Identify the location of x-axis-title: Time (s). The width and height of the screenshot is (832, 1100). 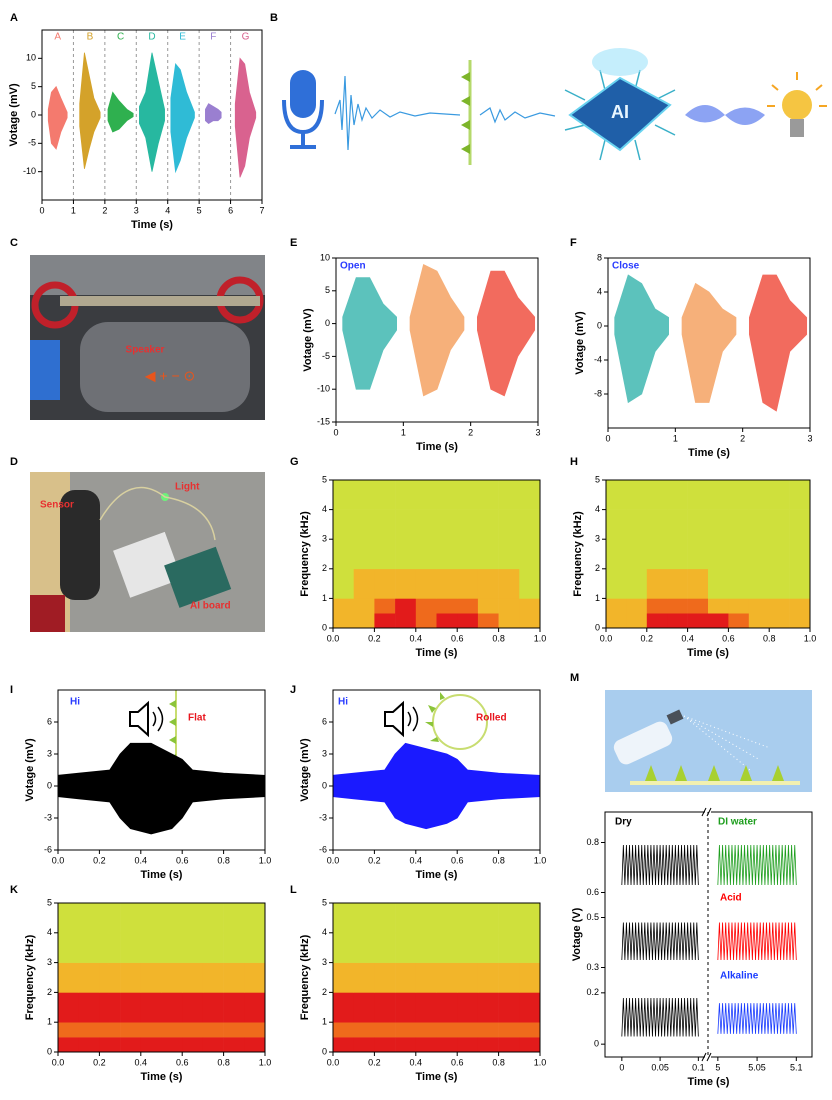
(162, 1077).